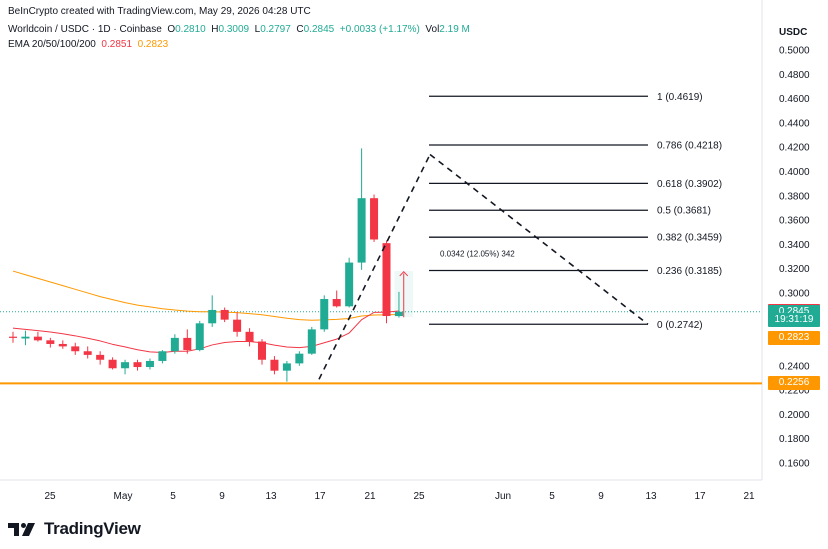  I want to click on symbol-title: Worldcoin / USDC · 1D · Coinbase, so click(85, 29).